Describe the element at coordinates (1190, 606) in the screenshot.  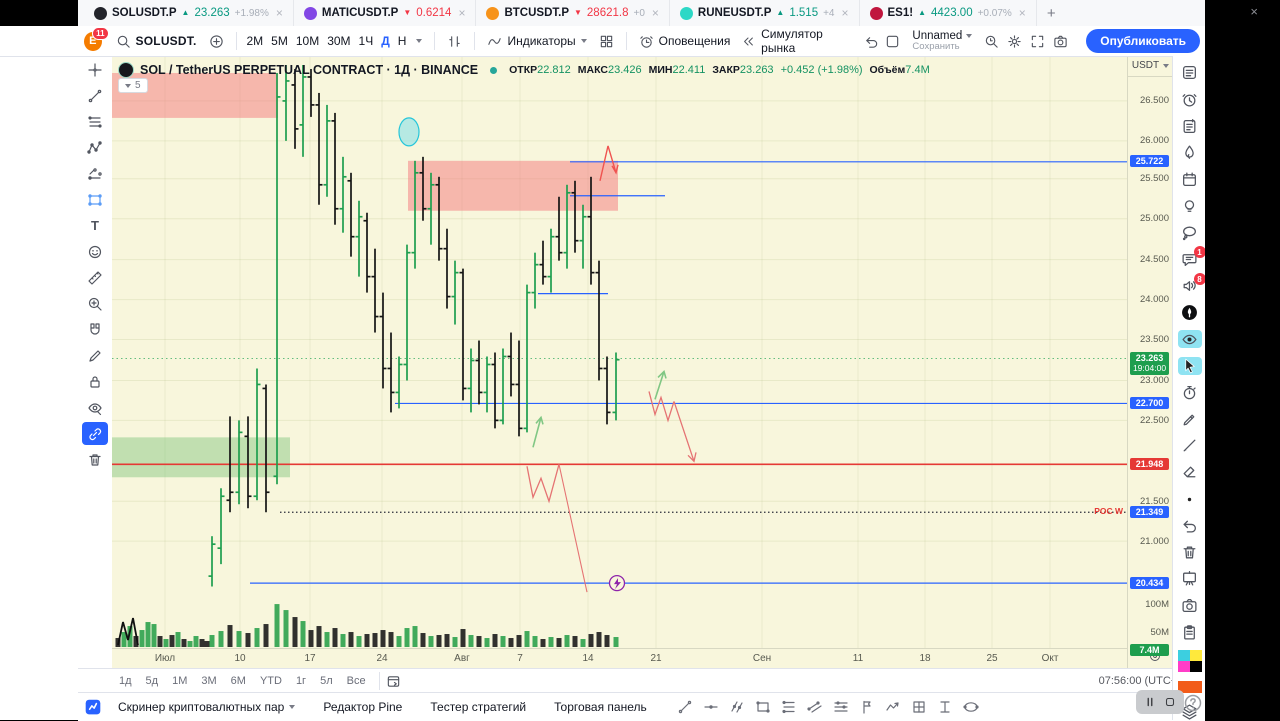
I see `anno-screenshot-button` at that location.